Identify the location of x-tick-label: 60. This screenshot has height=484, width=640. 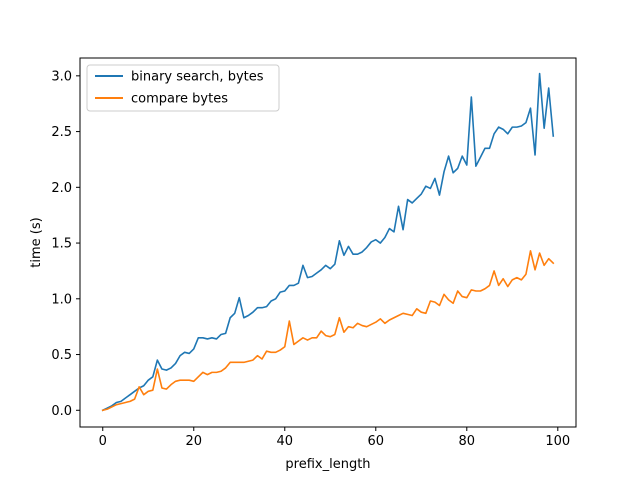
(376, 441).